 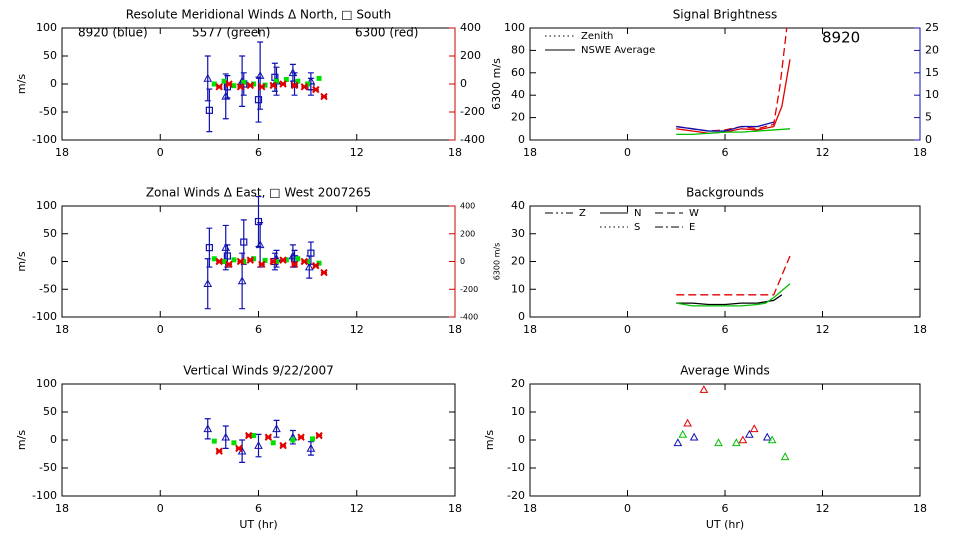 I want to click on y-tick-label: 50, so click(x=50, y=233).